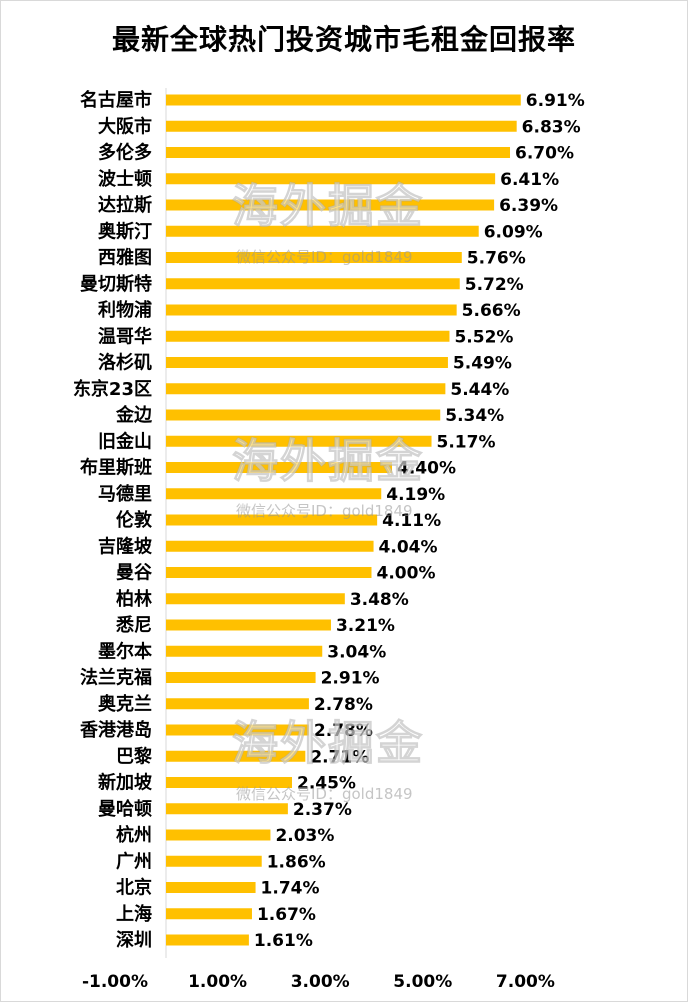 Image resolution: width=688 pixels, height=1002 pixels. Describe the element at coordinates (426, 469) in the screenshot. I see `value-label: 4.40%` at that location.